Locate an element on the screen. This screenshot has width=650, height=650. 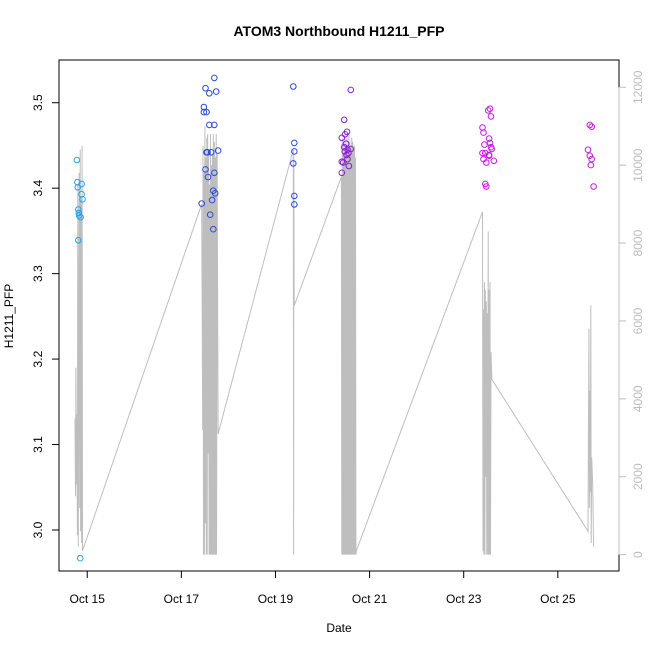
x-tick-label: Oct 19 is located at coordinates (276, 599).